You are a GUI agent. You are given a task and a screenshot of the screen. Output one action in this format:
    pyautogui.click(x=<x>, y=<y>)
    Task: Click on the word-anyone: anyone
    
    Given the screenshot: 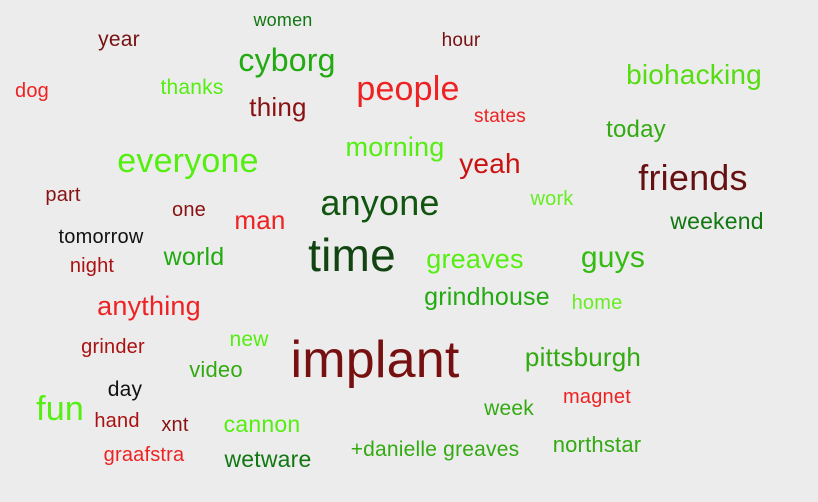 What is the action you would take?
    pyautogui.click(x=380, y=202)
    